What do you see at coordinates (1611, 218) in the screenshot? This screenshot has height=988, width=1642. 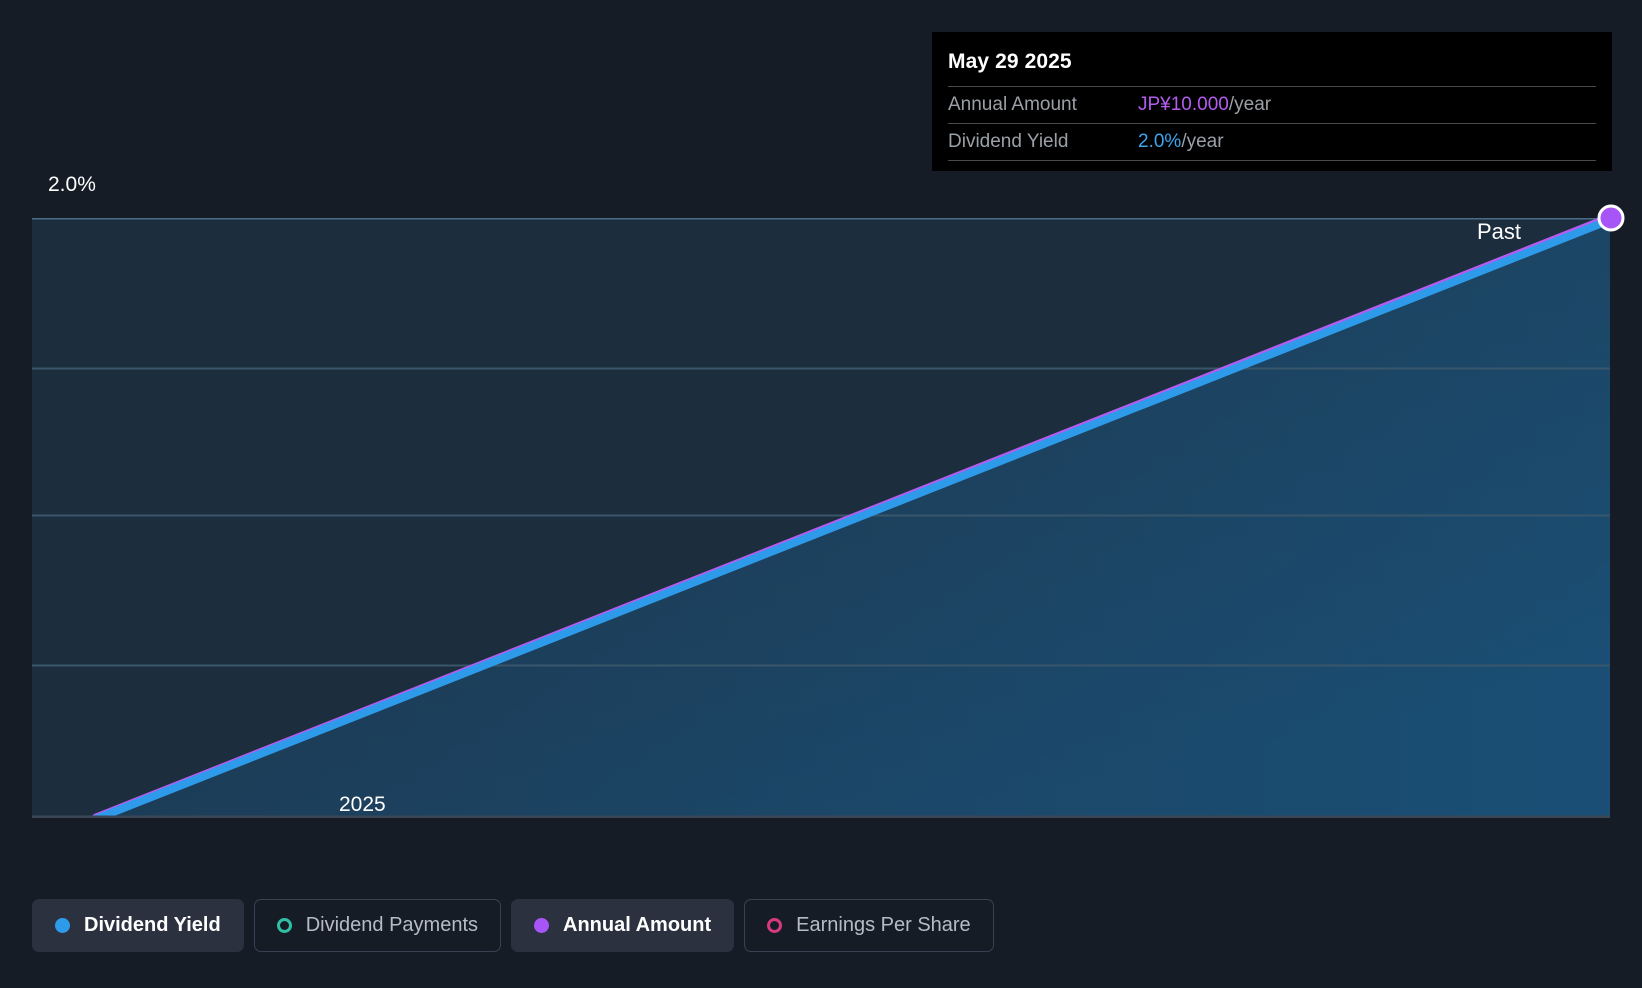 I see `endpoint-marker` at bounding box center [1611, 218].